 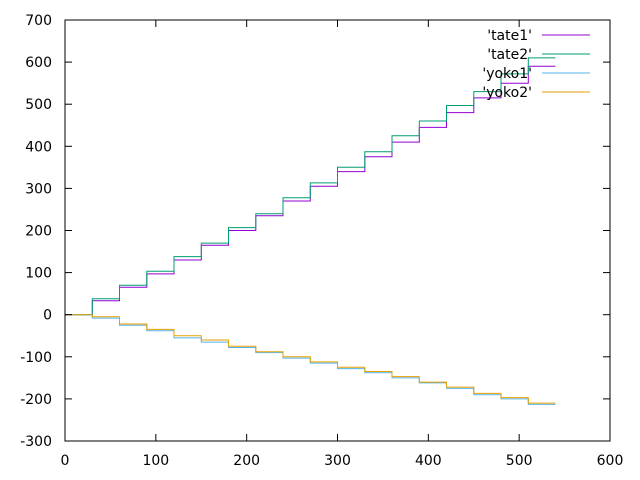 I want to click on x-tick-label: 600, so click(x=610, y=461).